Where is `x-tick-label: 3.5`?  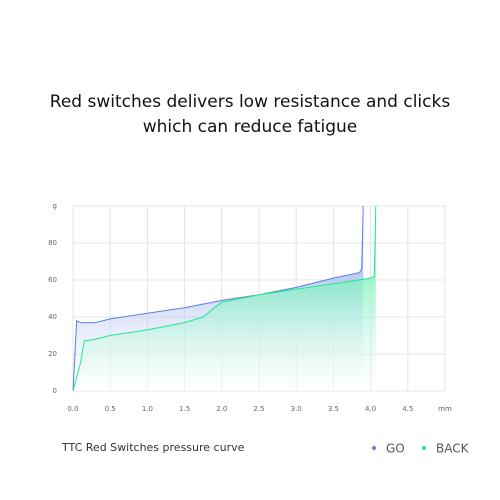
x-tick-label: 3.5 is located at coordinates (333, 409).